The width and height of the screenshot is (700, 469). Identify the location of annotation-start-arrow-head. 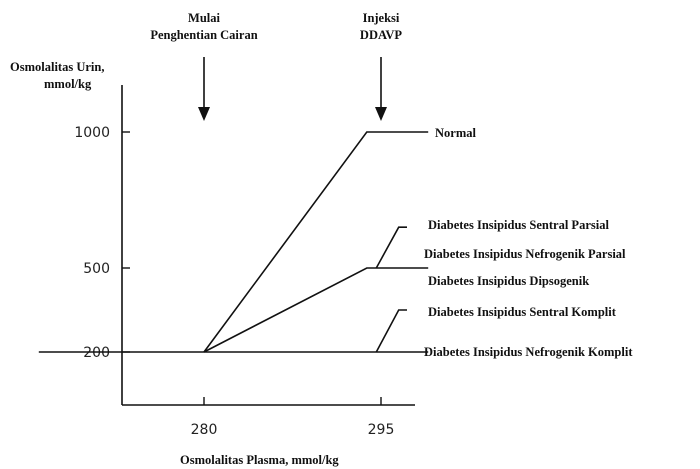
(204, 114).